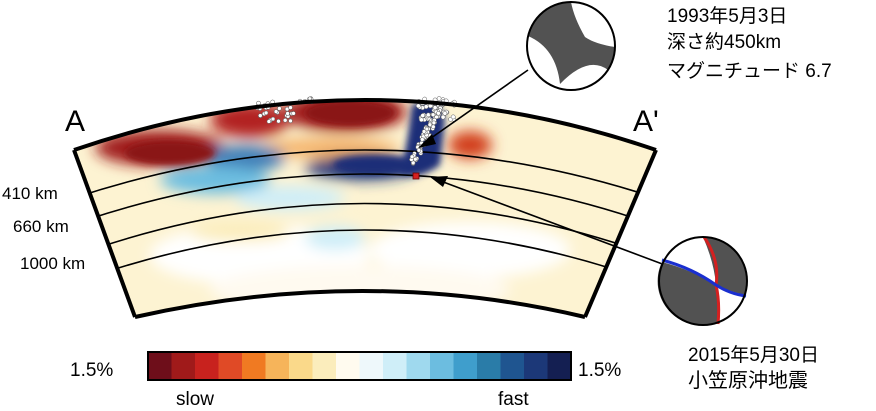 The height and width of the screenshot is (411, 876). Describe the element at coordinates (704, 278) in the screenshot. I see `nodal-plane-blue` at that location.